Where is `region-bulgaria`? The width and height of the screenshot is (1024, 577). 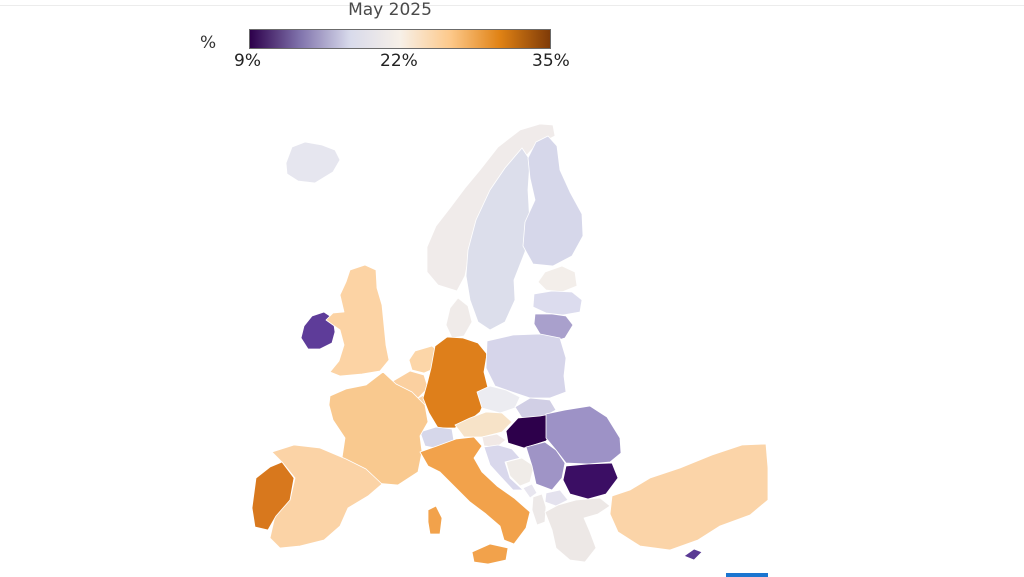
region-bulgaria is located at coordinates (590, 481).